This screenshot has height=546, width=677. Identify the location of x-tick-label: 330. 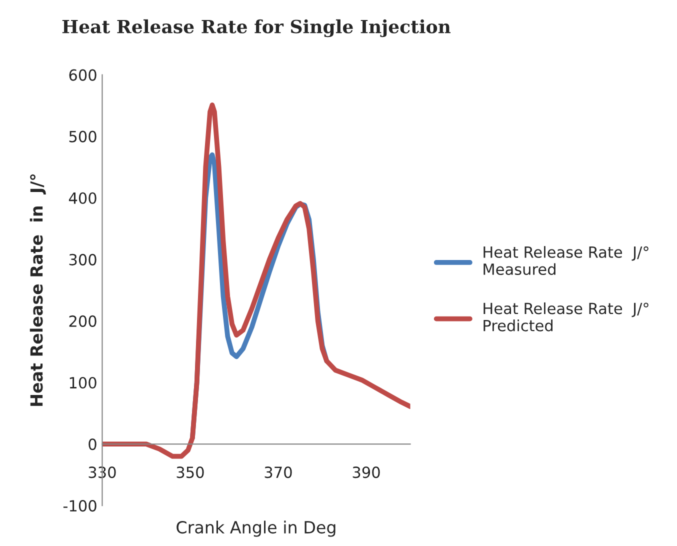
(102, 472).